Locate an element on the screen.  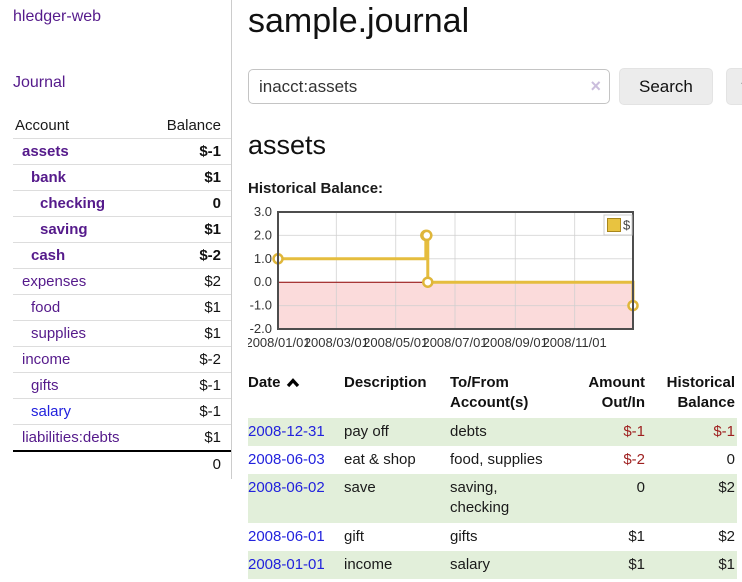
account-balance: 0 is located at coordinates (189, 203).